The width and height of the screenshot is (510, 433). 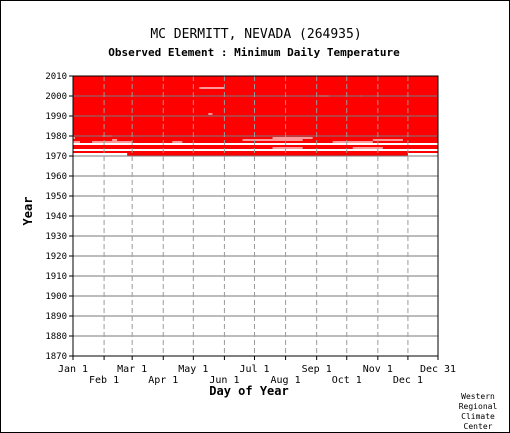 What do you see at coordinates (193, 369) in the screenshot?
I see `x-tick-label-2: May 1` at bounding box center [193, 369].